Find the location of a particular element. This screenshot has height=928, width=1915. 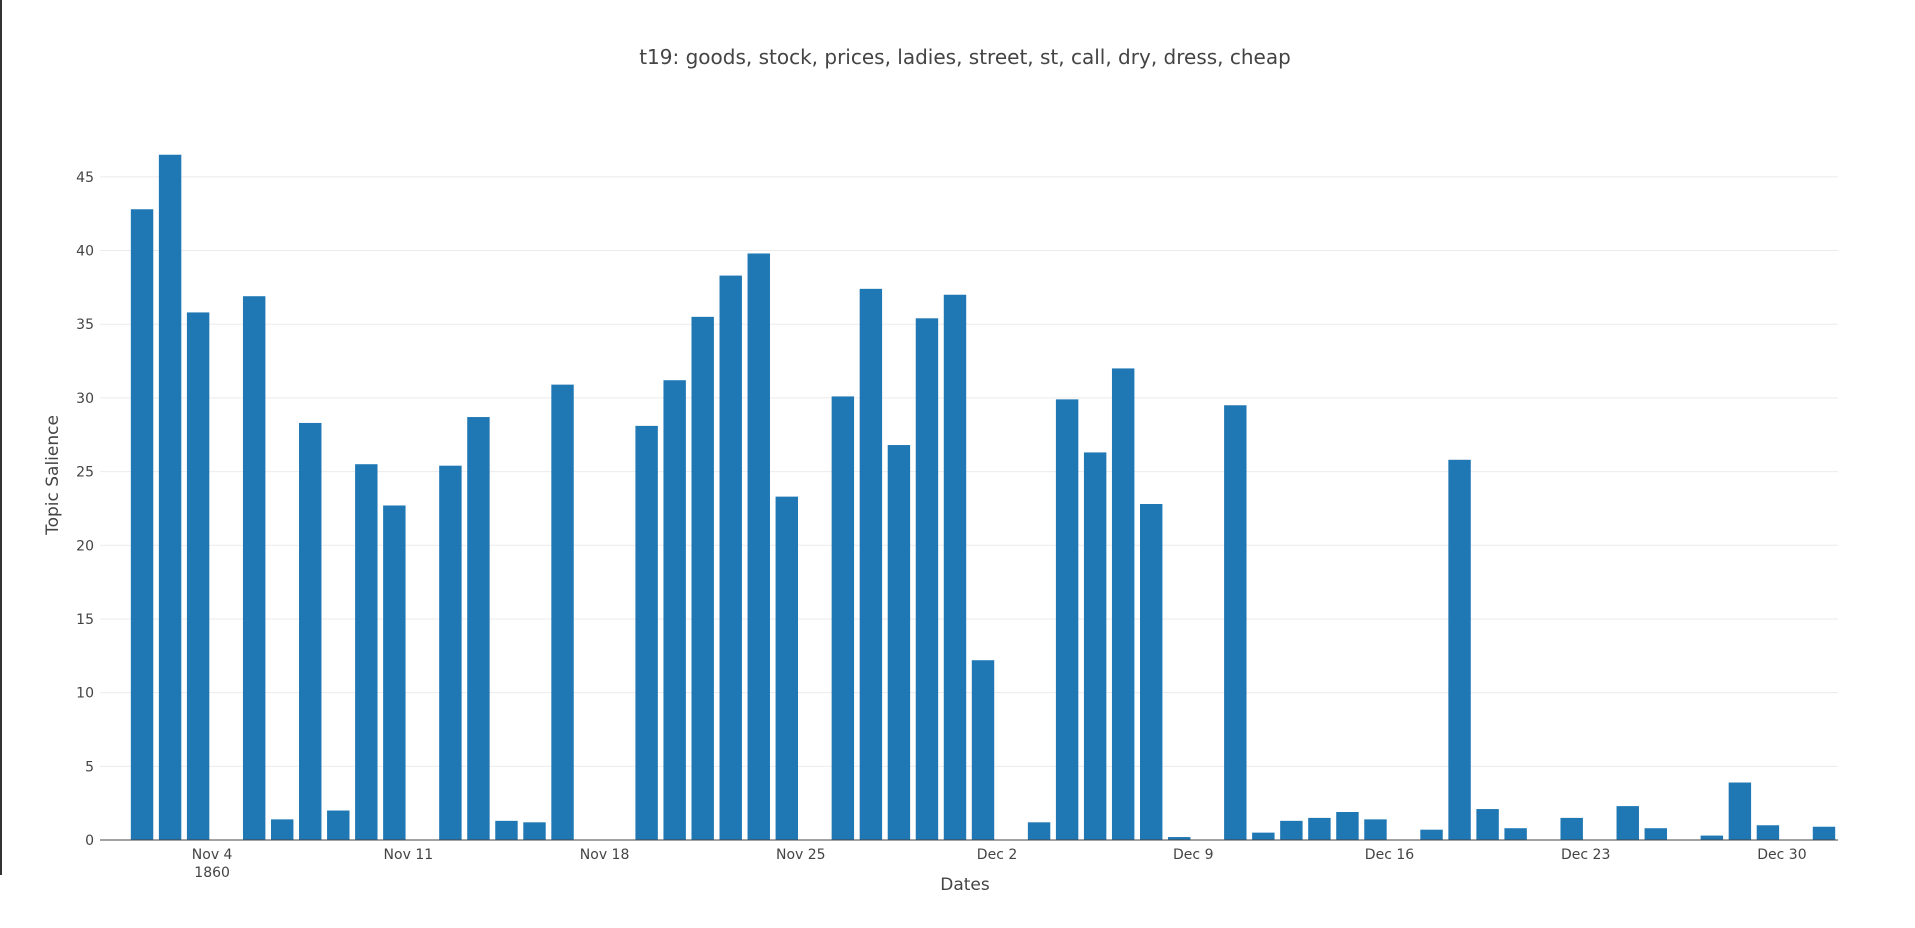

y-tick-label: 20 is located at coordinates (85, 546).